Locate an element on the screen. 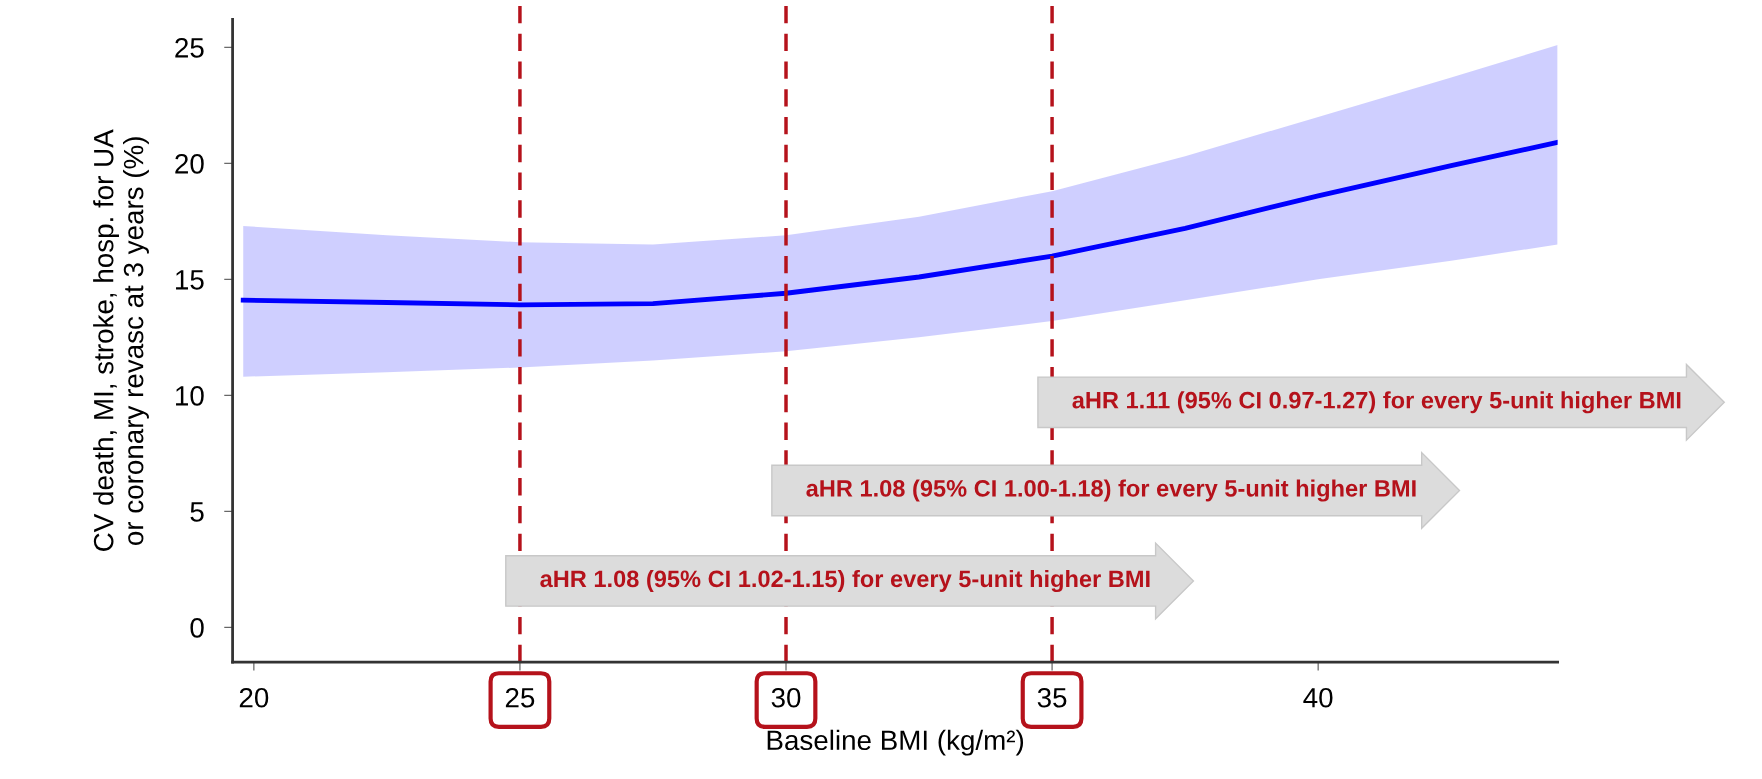 The image size is (1762, 779). y-tick-label: 0 is located at coordinates (197, 628).